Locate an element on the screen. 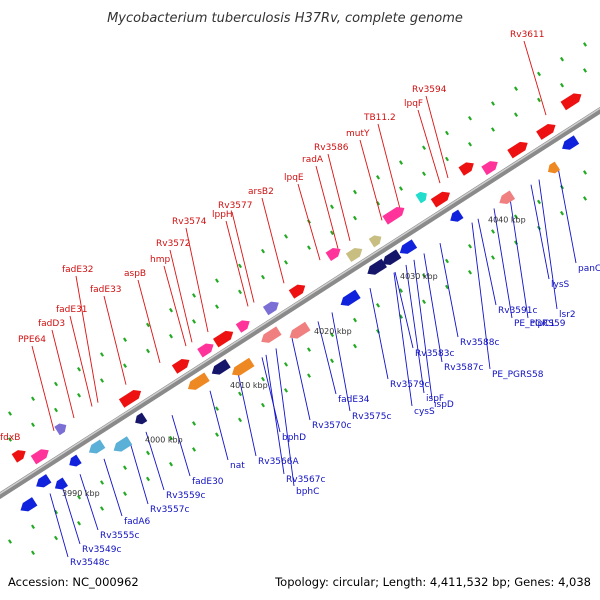 This screenshot has width=600, height=600. gene-label-nat: nat is located at coordinates (237, 466).